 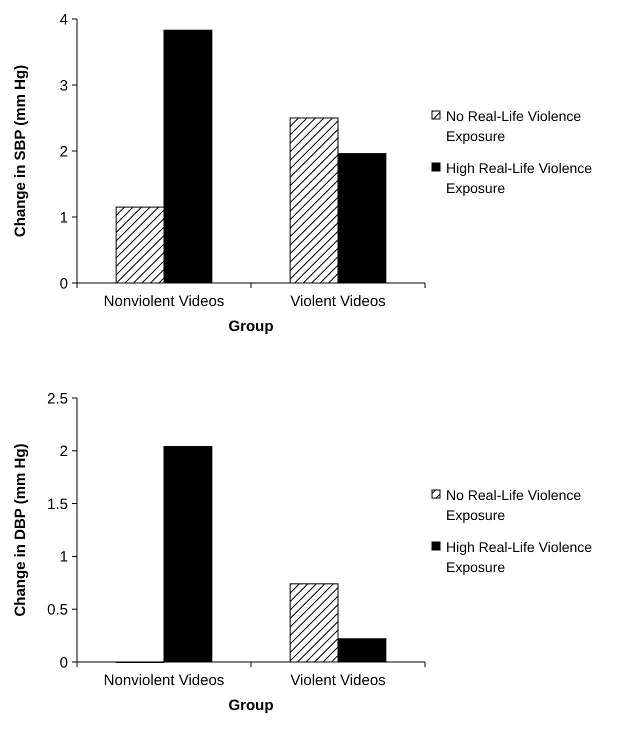 What do you see at coordinates (57, 399) in the screenshot?
I see `y-tick-label: 2.5` at bounding box center [57, 399].